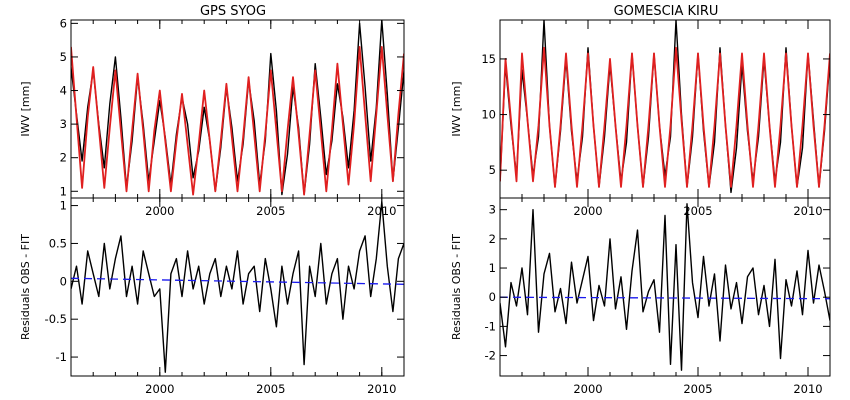  What do you see at coordinates (63, 23) in the screenshot?
I see `y-tick-label: 6` at bounding box center [63, 23].